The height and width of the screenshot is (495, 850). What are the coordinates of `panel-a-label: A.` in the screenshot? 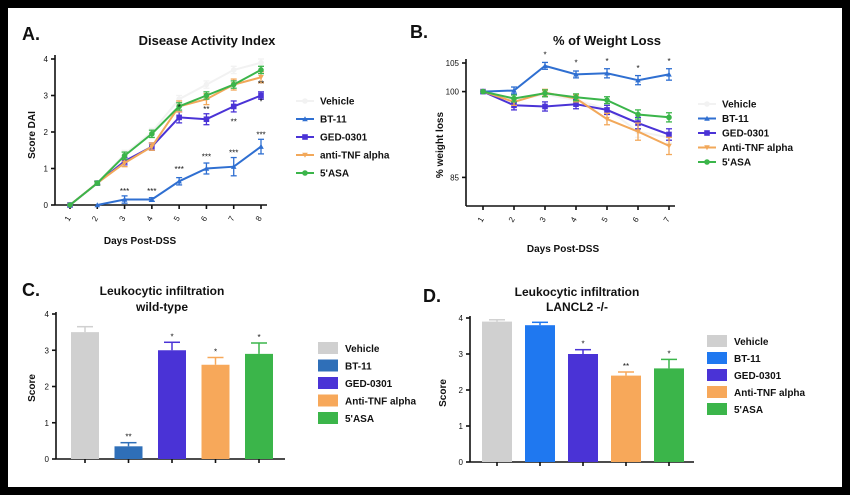 It's located at (31, 34).